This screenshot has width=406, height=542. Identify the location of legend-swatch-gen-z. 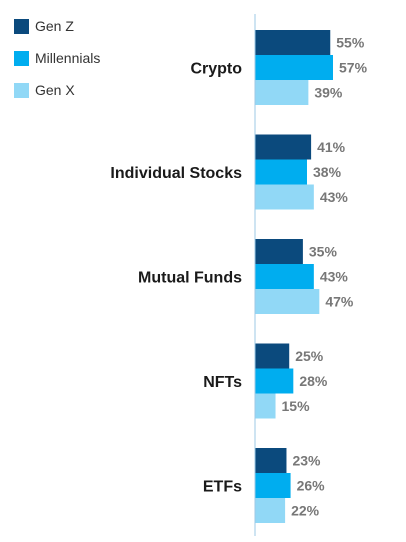
(21, 26).